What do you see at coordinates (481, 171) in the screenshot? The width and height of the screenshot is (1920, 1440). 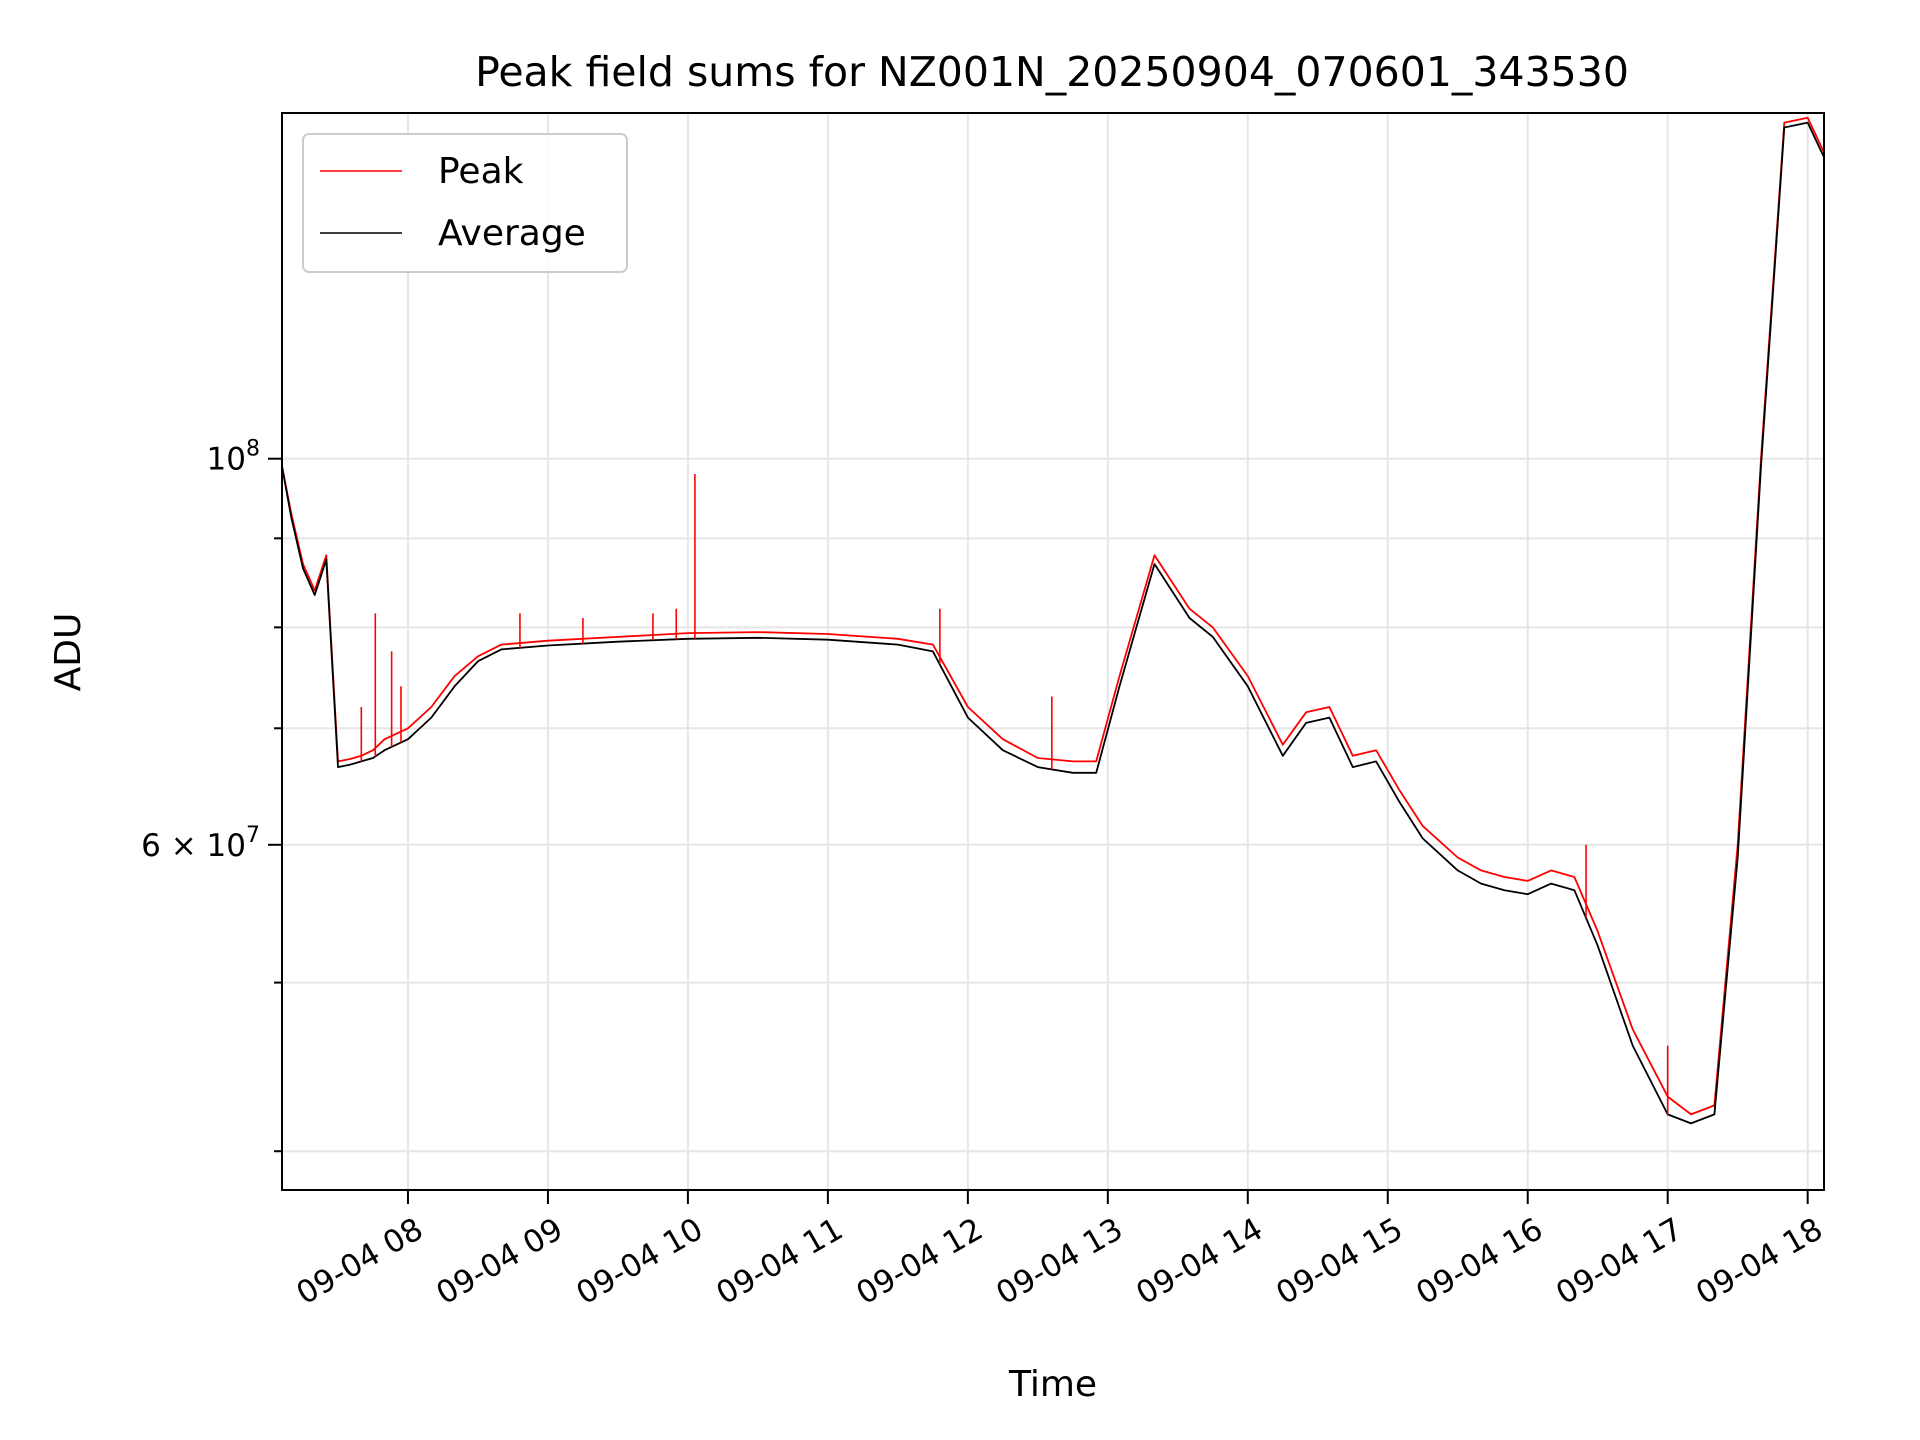 I see `legend-label-peak: Peak` at bounding box center [481, 171].